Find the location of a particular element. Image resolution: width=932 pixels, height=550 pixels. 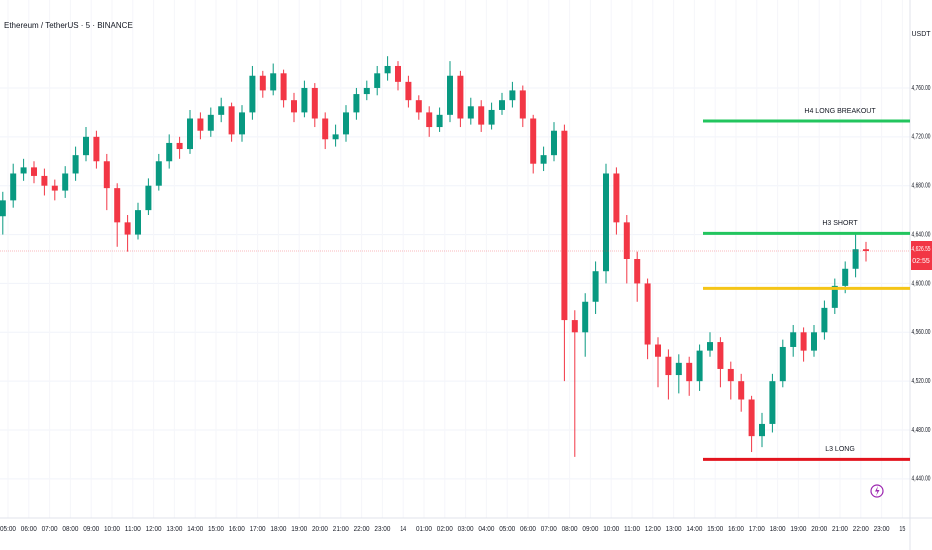

alert-icon-bolt is located at coordinates (877, 491).